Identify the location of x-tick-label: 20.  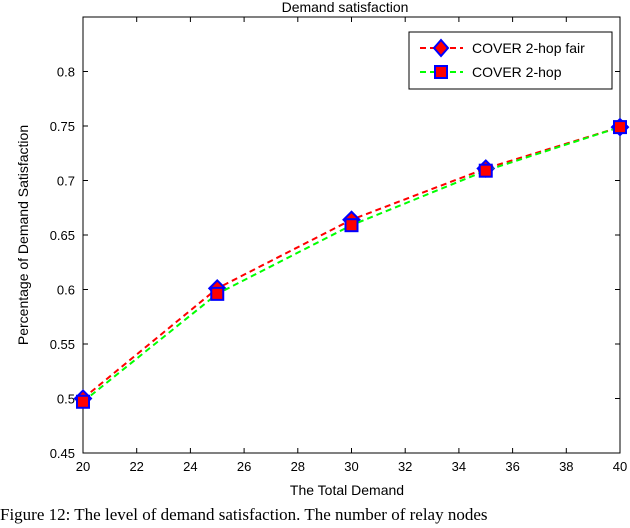
(83, 466).